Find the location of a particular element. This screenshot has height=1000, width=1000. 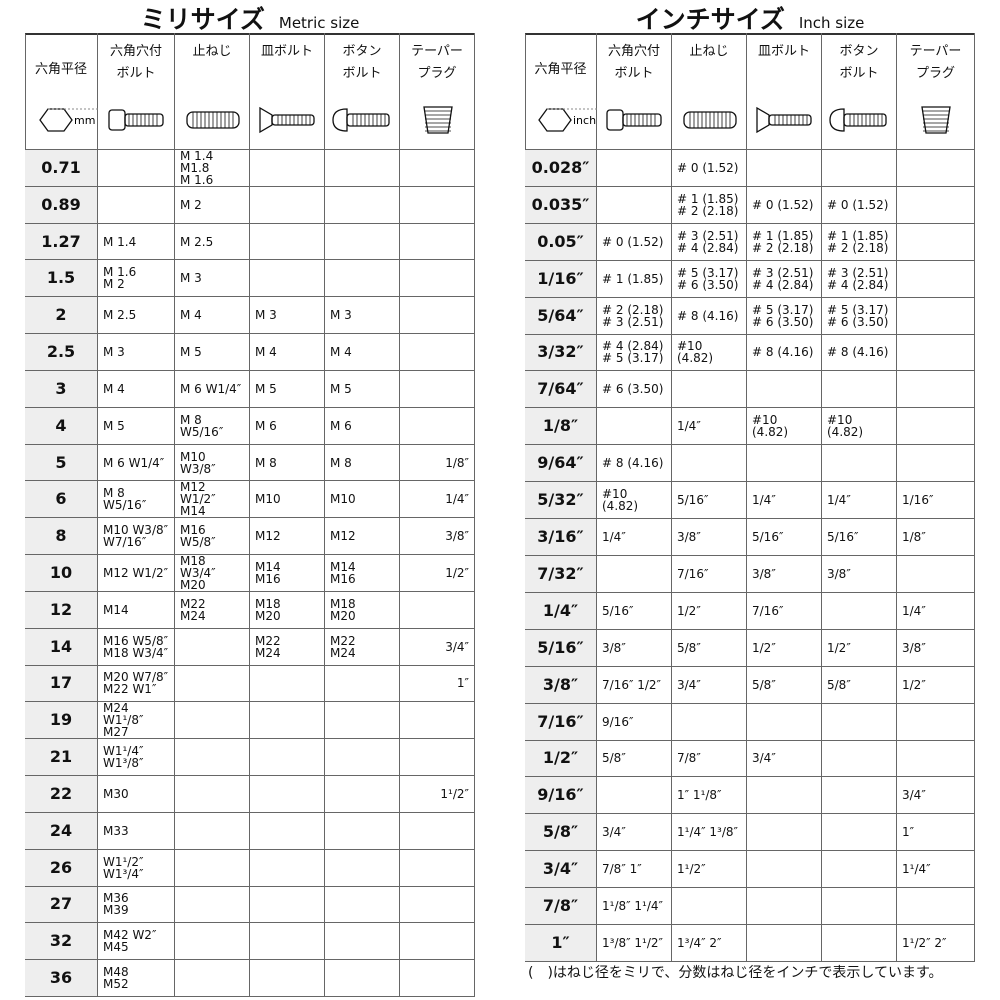

cell-text: M 5 is located at coordinates (114, 425).